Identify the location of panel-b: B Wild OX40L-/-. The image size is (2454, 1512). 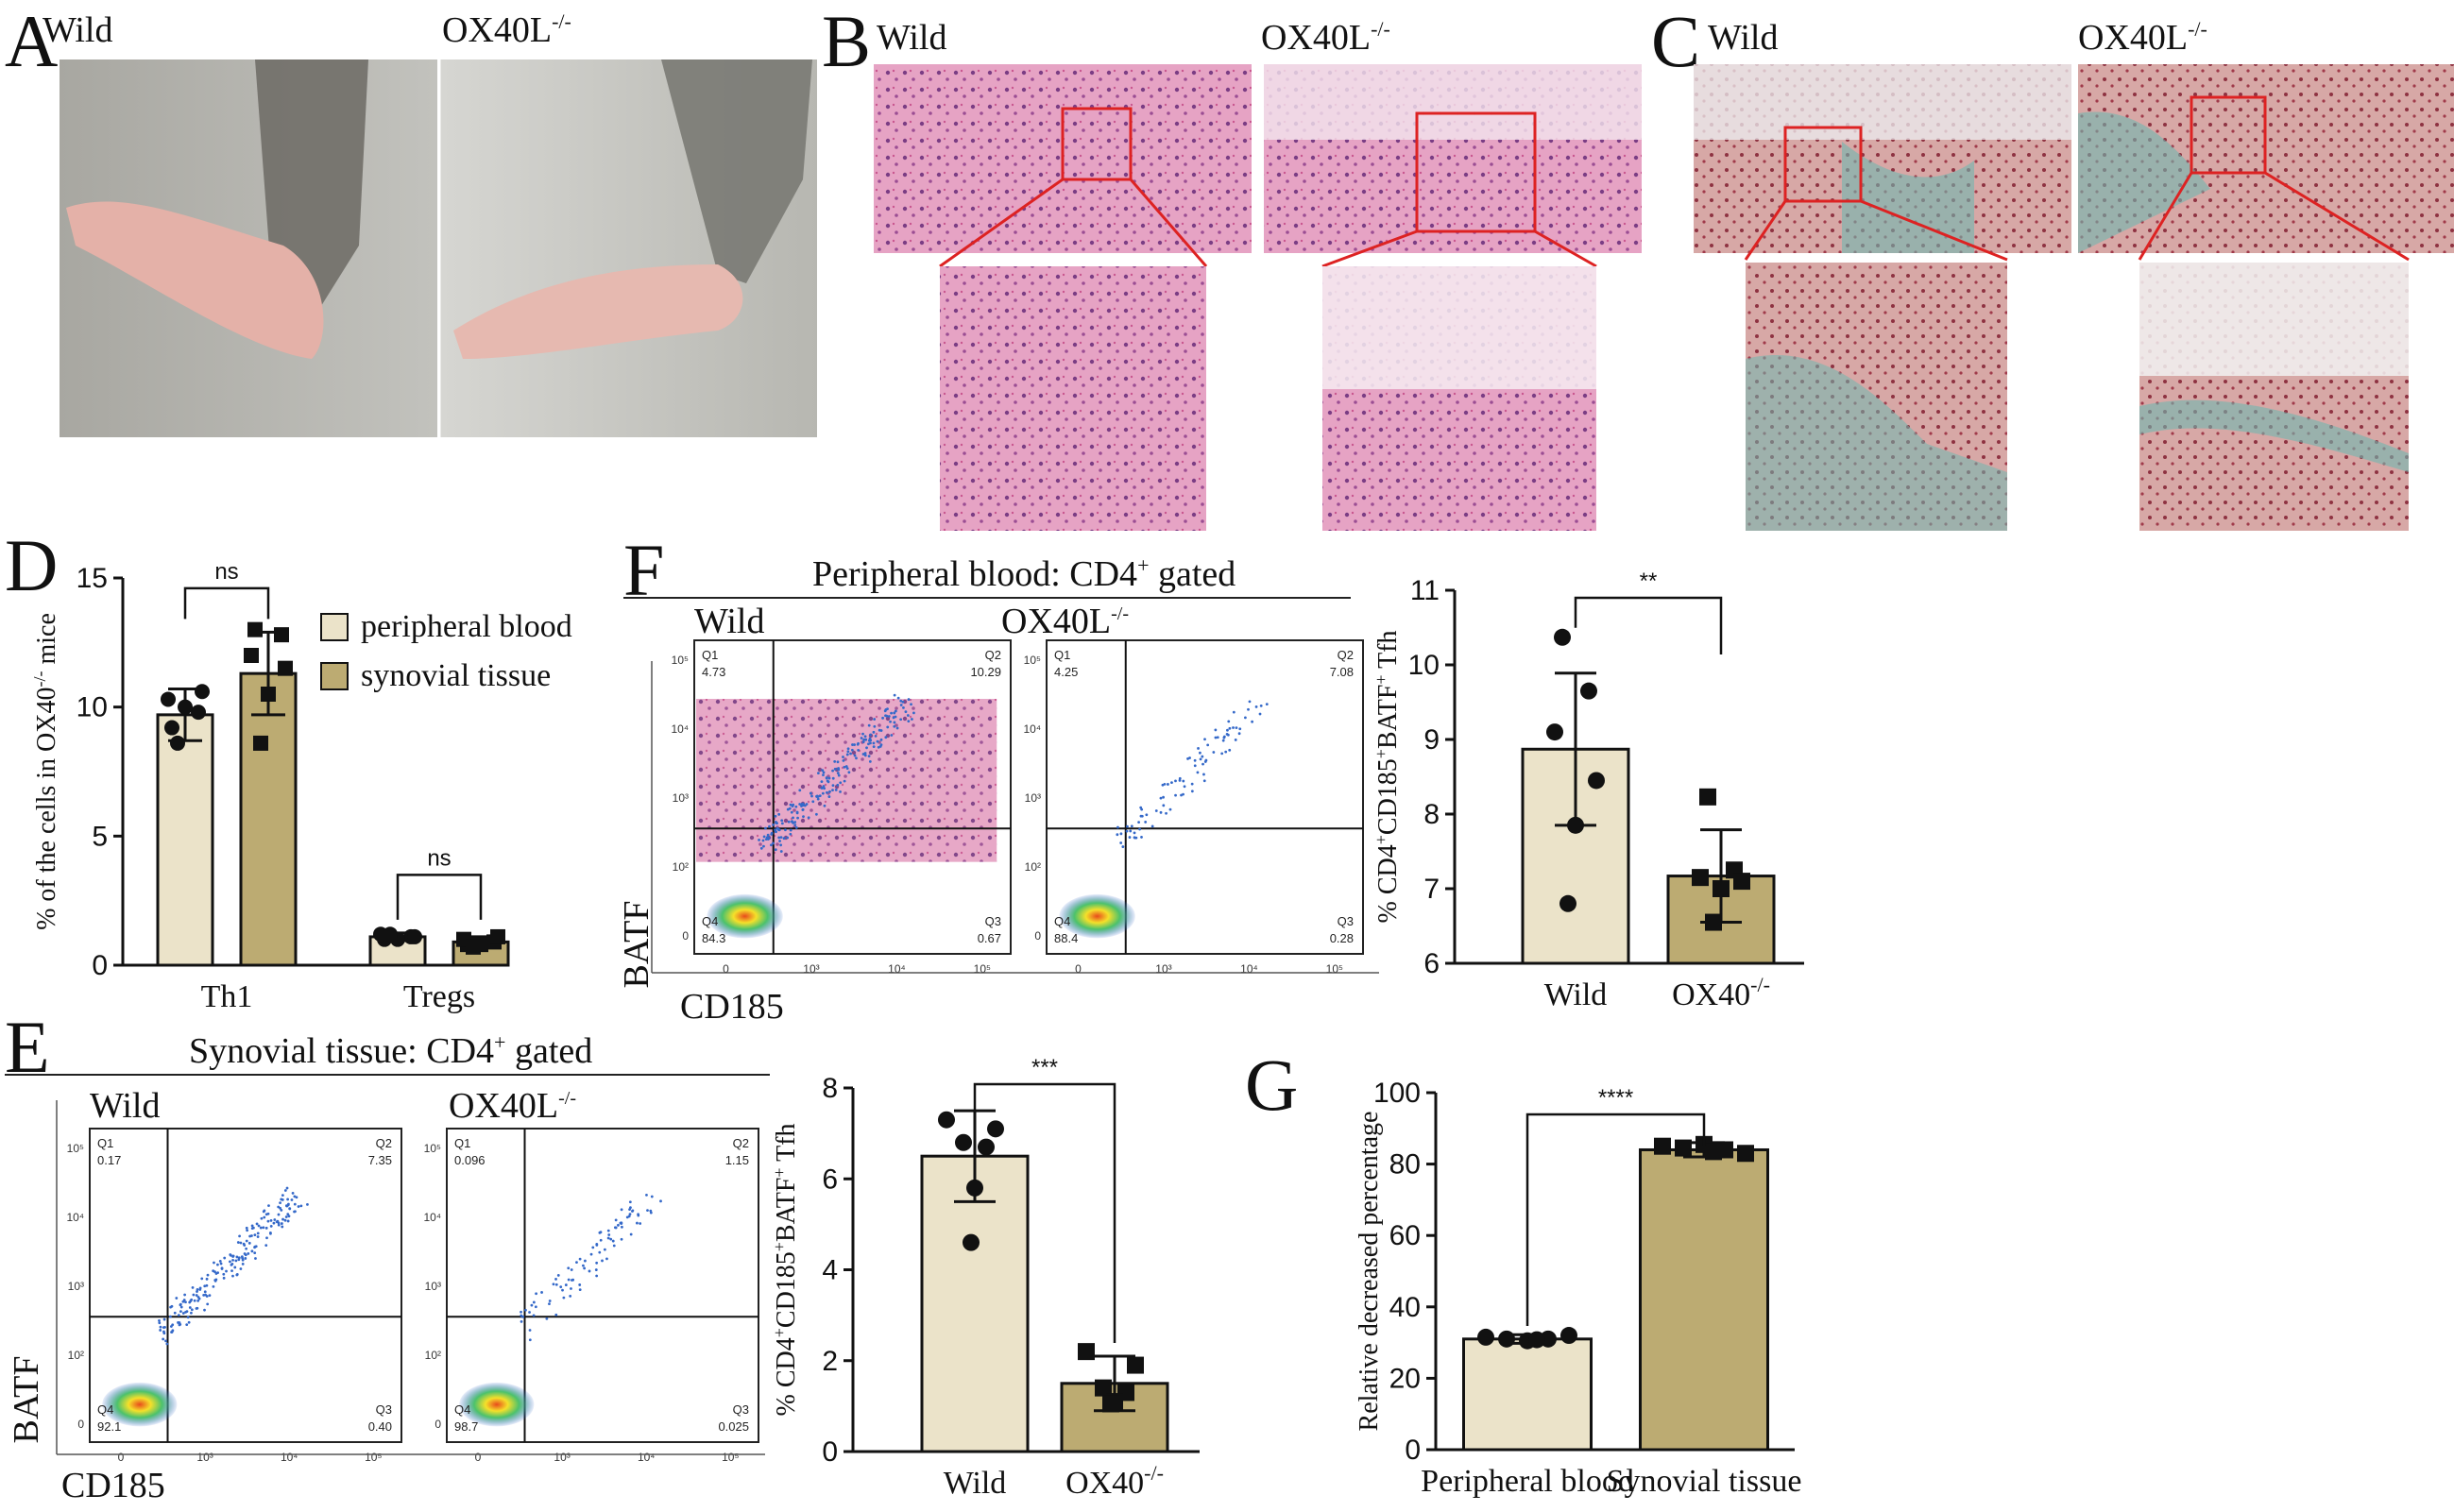
(1232, 265).